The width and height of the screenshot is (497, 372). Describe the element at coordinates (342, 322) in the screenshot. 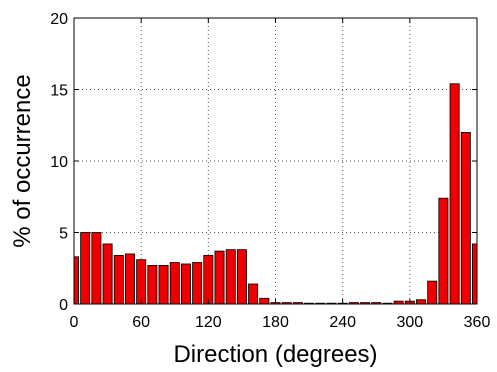

I see `x-tick-label: 240` at that location.